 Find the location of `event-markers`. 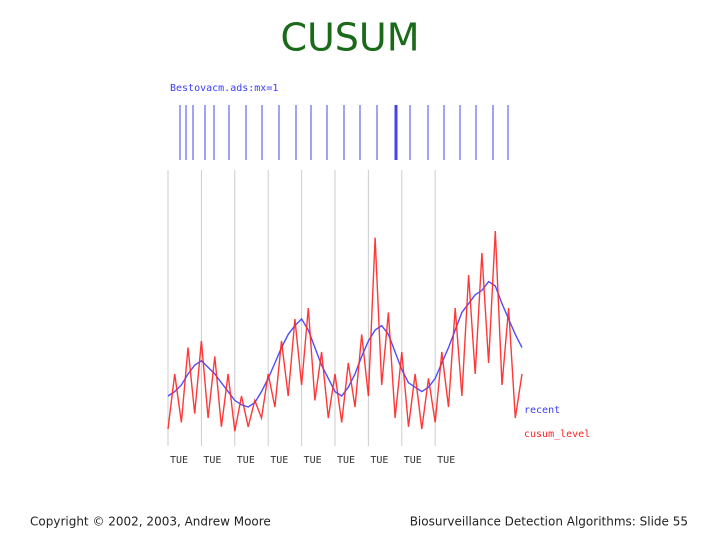

event-markers is located at coordinates (344, 132).